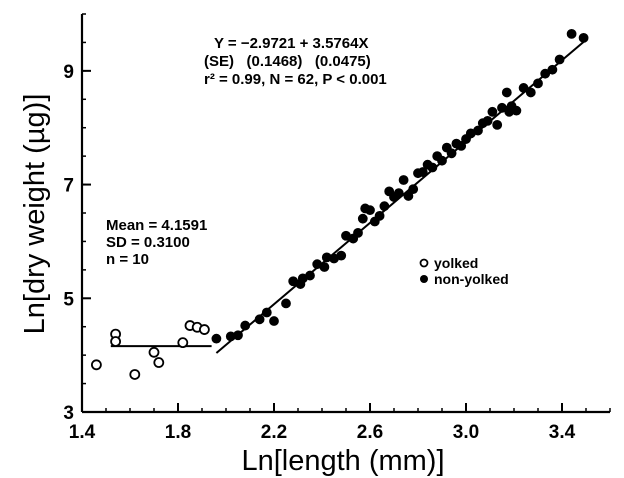  What do you see at coordinates (178, 432) in the screenshot?
I see `x-tick-label: 1.8` at bounding box center [178, 432].